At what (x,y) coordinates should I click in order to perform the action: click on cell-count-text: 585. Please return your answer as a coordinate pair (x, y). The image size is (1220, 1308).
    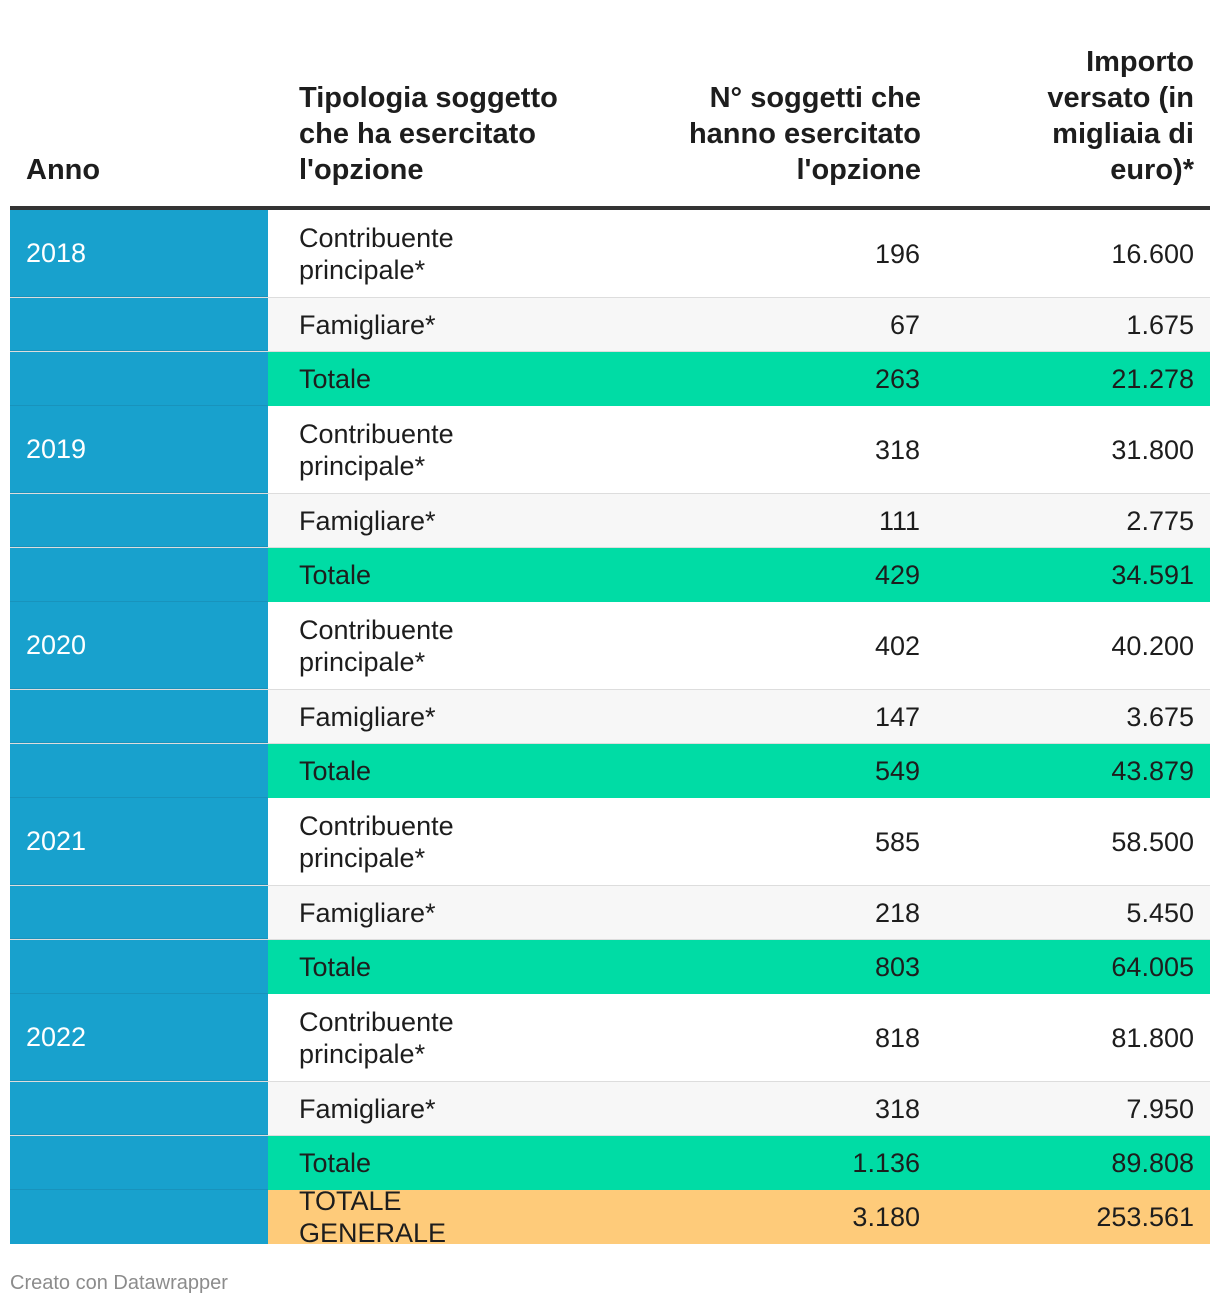
    Looking at the image, I should click on (897, 841).